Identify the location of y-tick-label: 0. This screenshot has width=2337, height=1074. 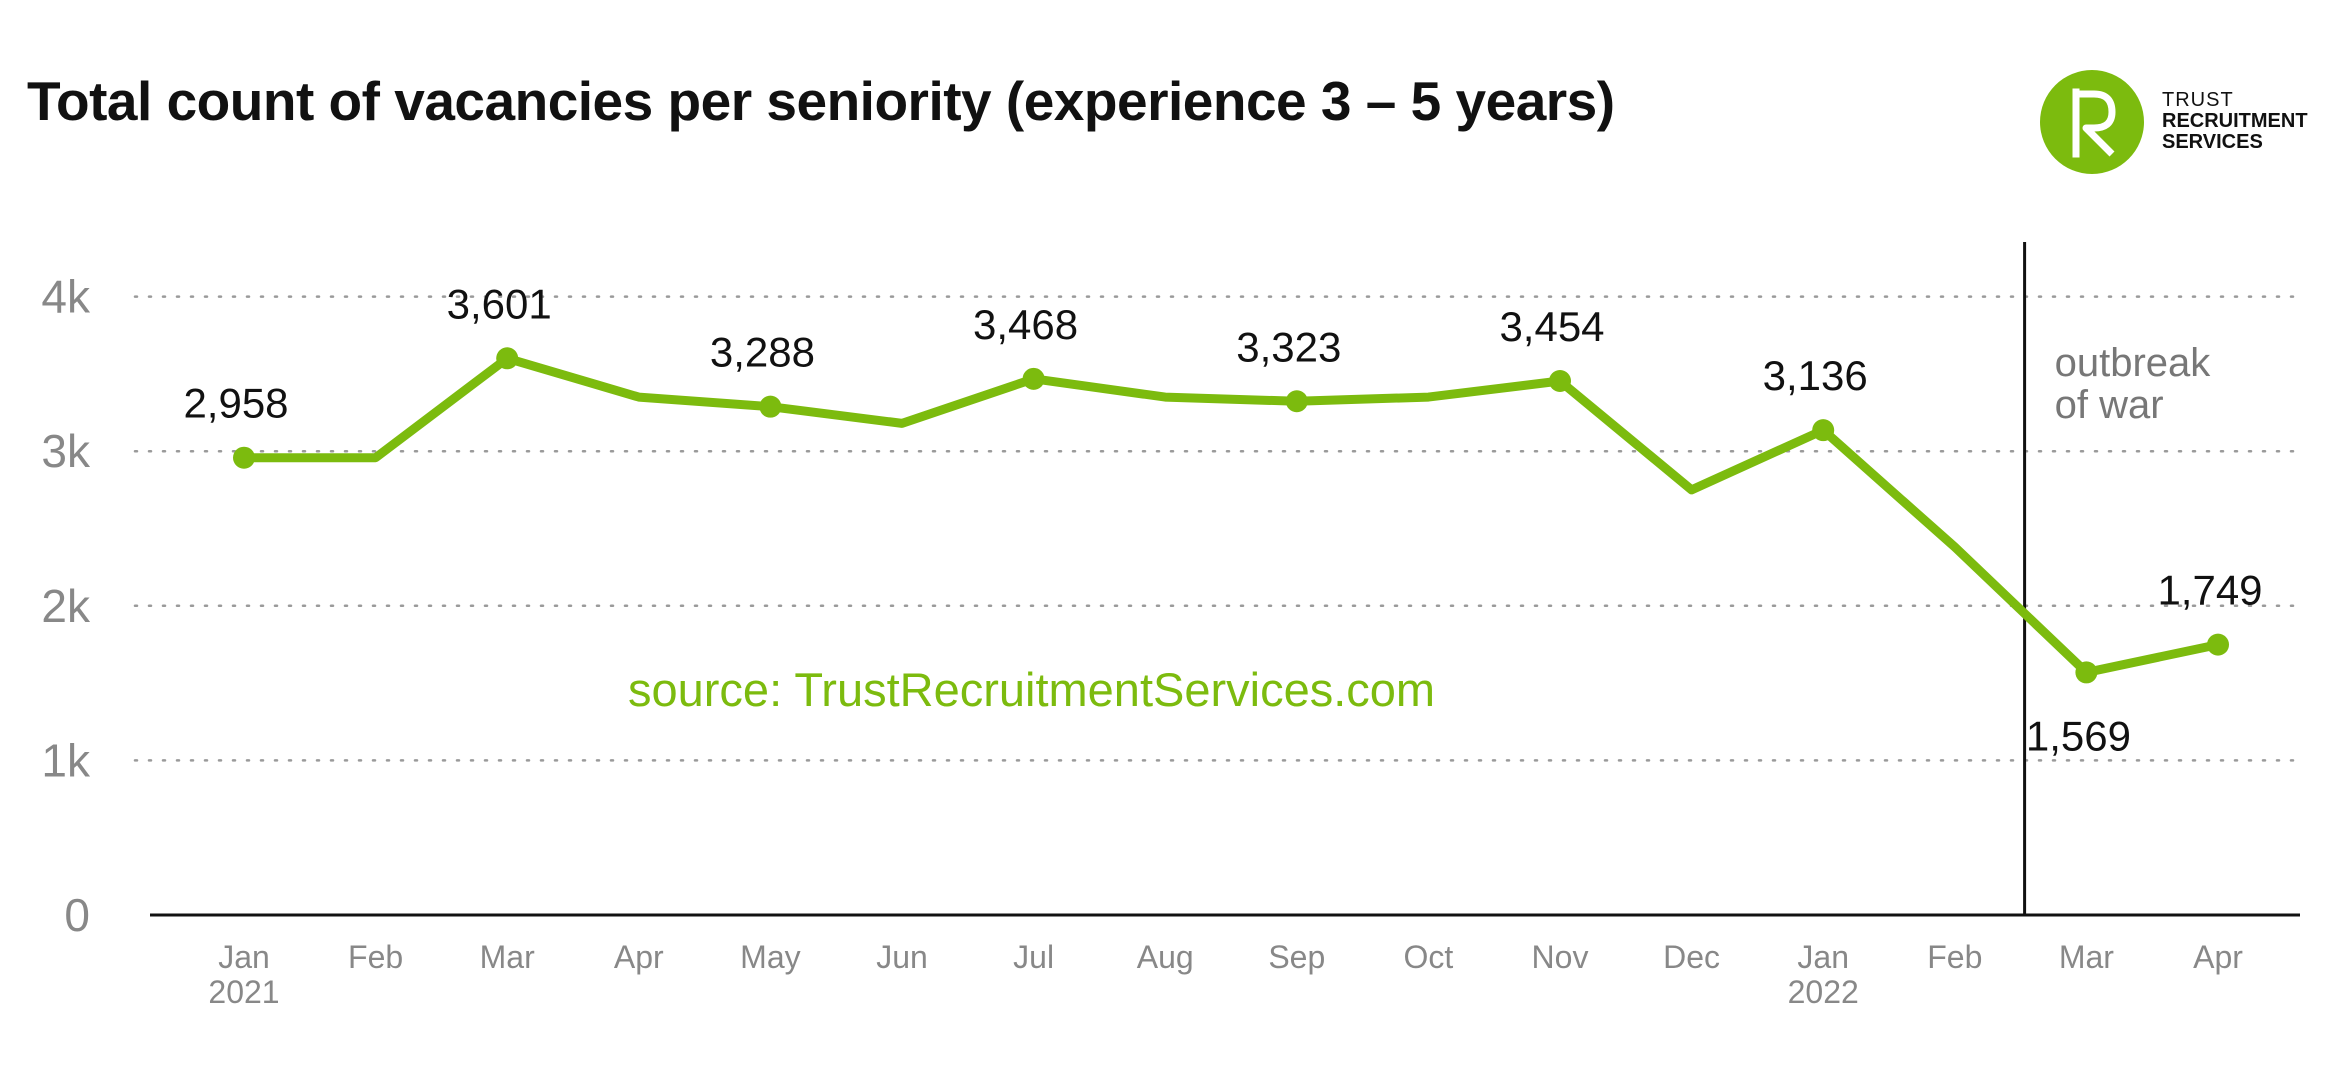
(77, 915).